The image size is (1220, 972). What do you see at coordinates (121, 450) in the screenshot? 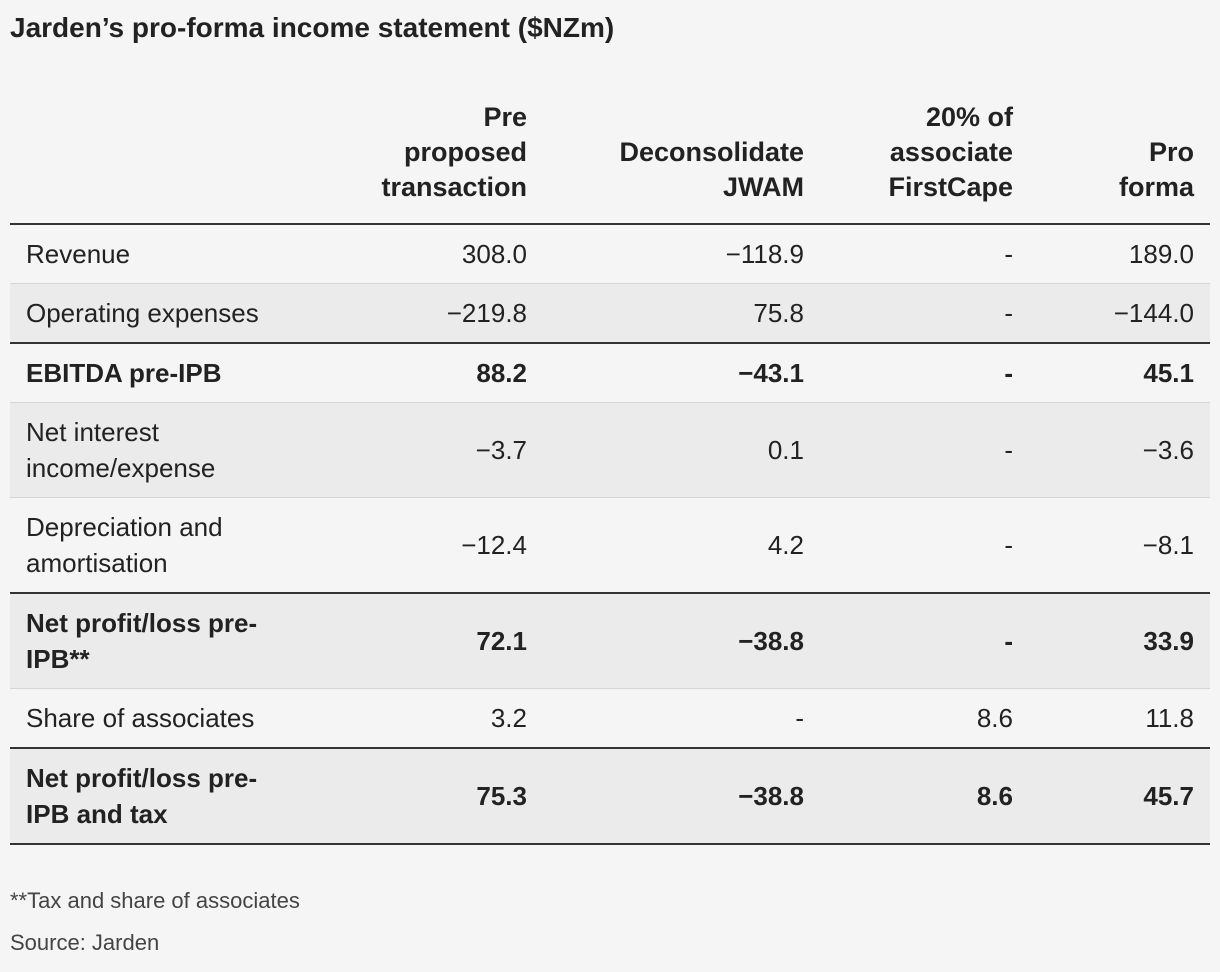
I see `row-label: Net interest income/expense` at bounding box center [121, 450].